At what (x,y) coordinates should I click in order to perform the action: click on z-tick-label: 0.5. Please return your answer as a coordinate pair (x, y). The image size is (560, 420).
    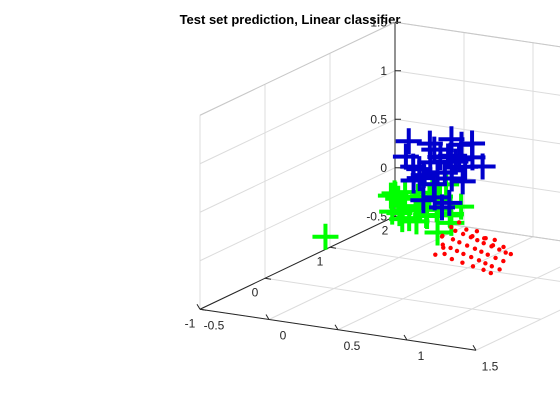
    Looking at the image, I should click on (378, 119).